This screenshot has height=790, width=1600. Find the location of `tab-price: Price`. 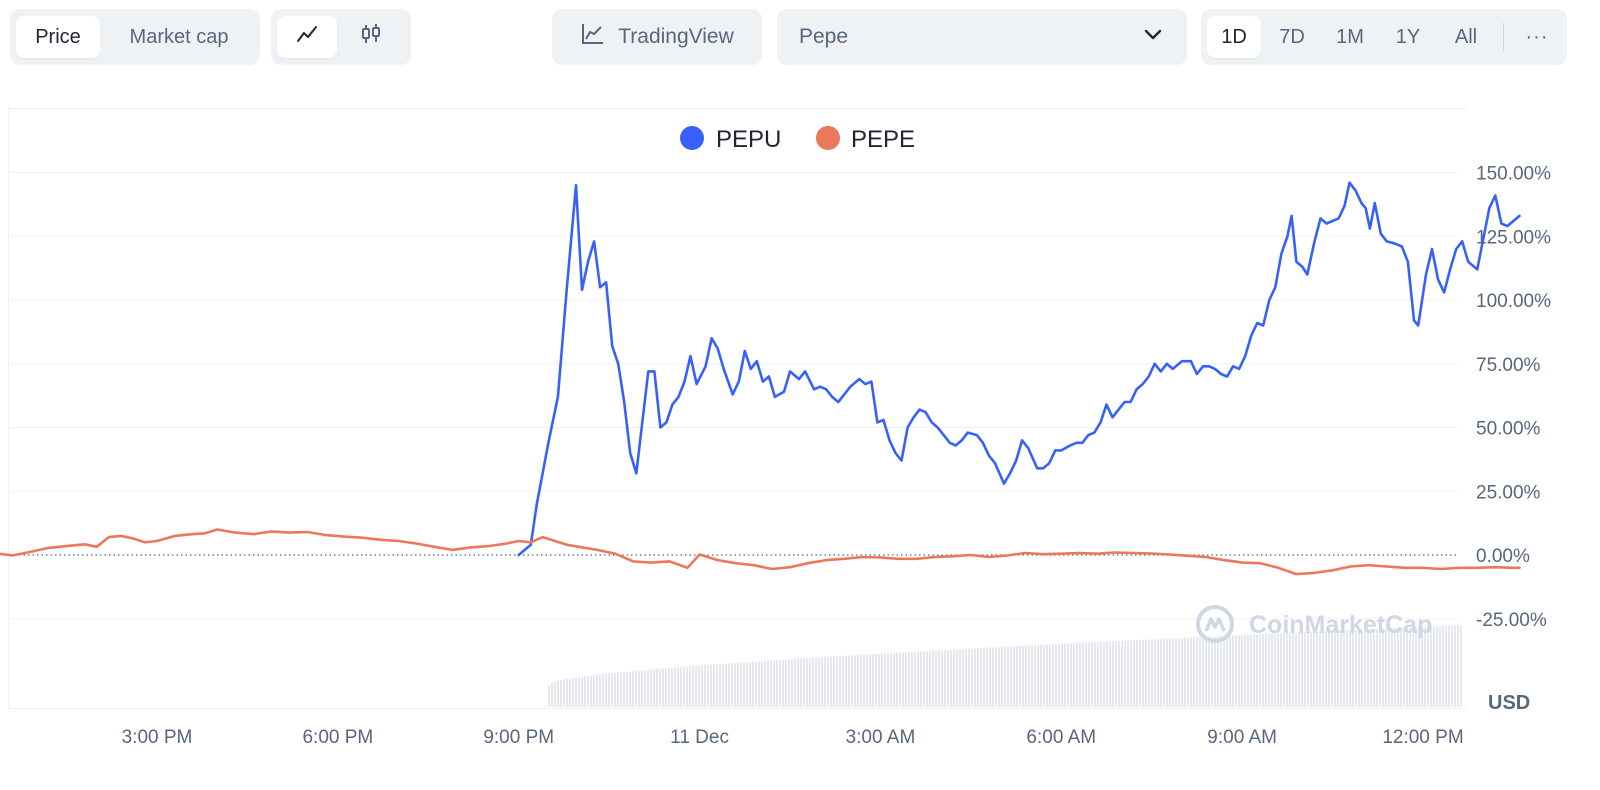

tab-price: Price is located at coordinates (58, 37).